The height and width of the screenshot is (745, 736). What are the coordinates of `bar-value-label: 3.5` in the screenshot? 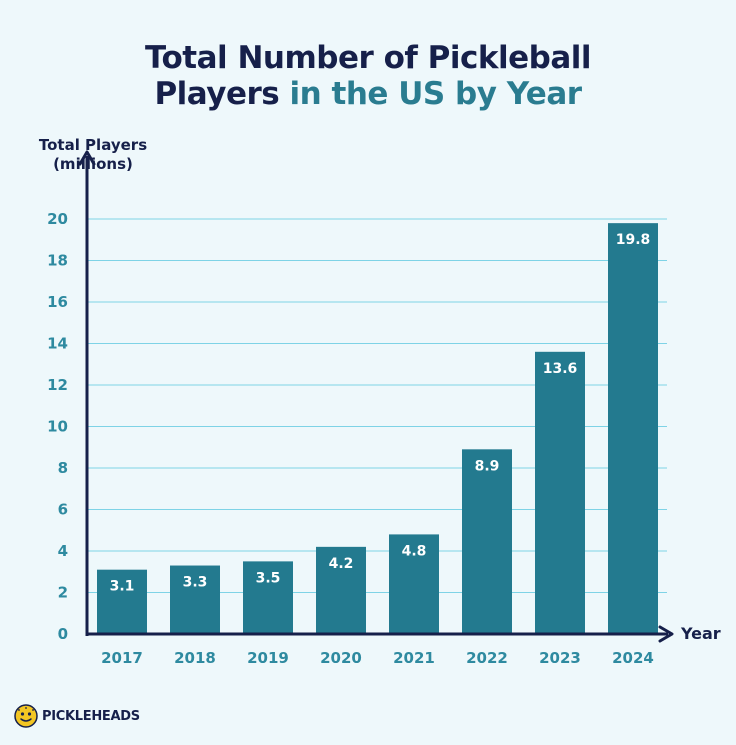 It's located at (268, 578).